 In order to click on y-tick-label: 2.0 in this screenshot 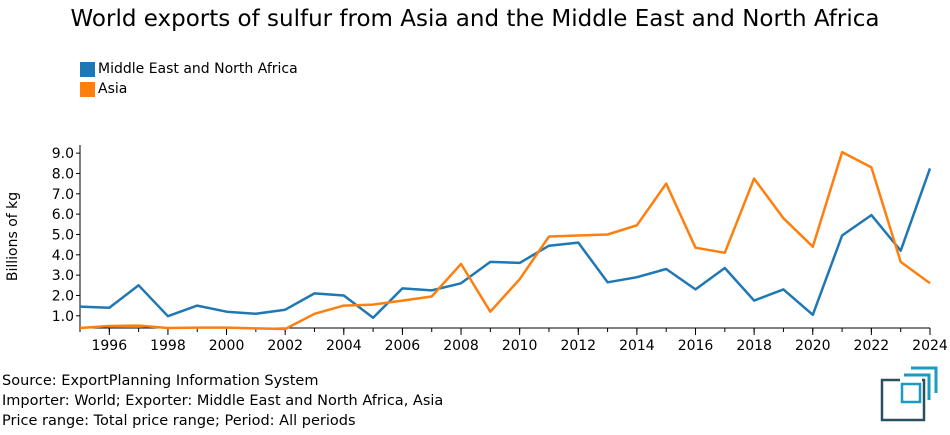, I will do `click(63, 296)`.